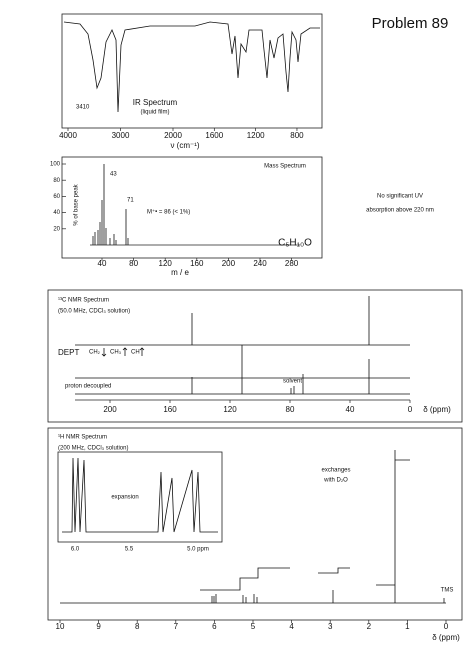 This screenshot has width=474, height=655. What do you see at coordinates (180, 272) in the screenshot?
I see `mass-xlabel: m / e` at bounding box center [180, 272].